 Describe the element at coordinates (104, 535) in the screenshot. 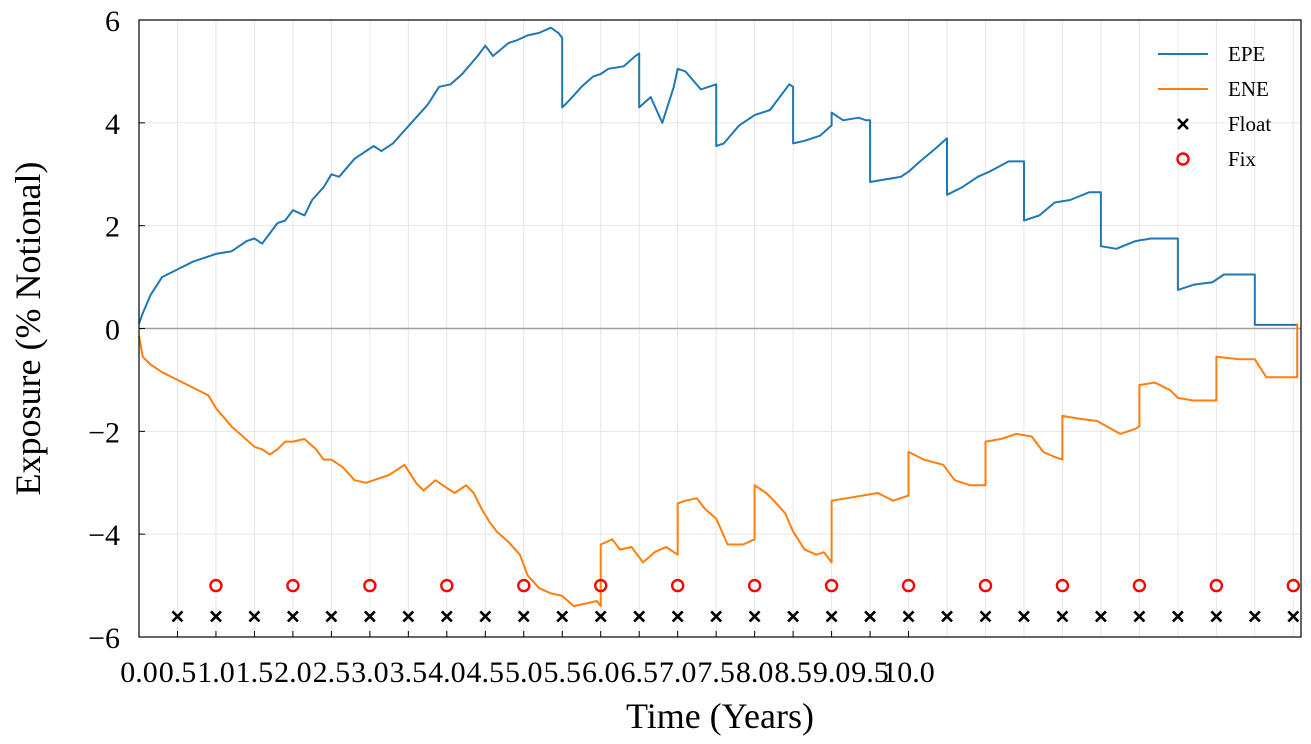

I see `y-tick-label: −4` at that location.